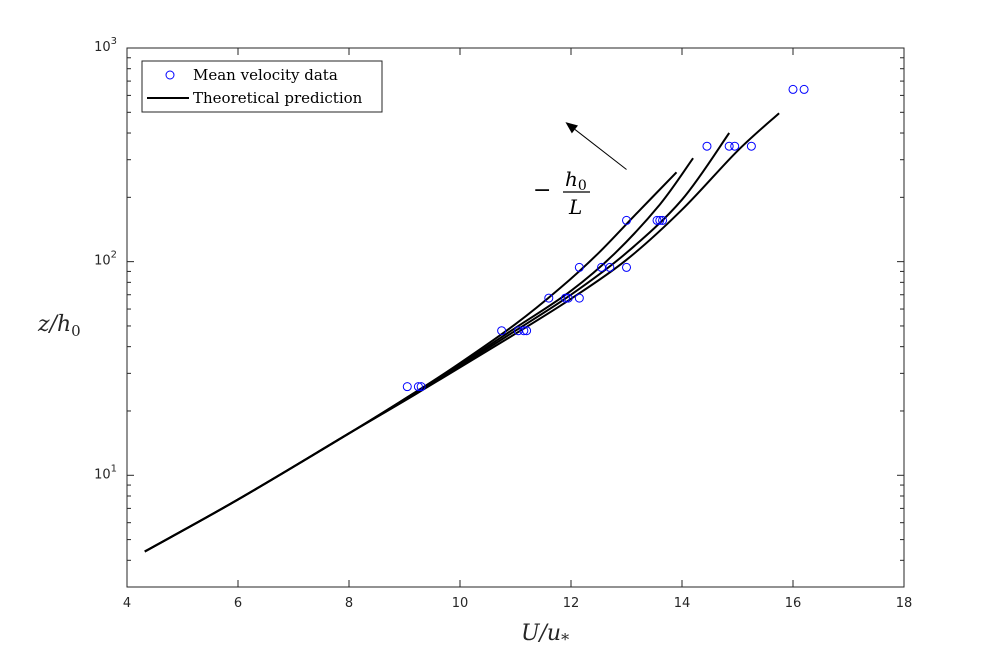 This screenshot has height=664, width=996. I want to click on annotation-numerator: h0, so click(576, 180).